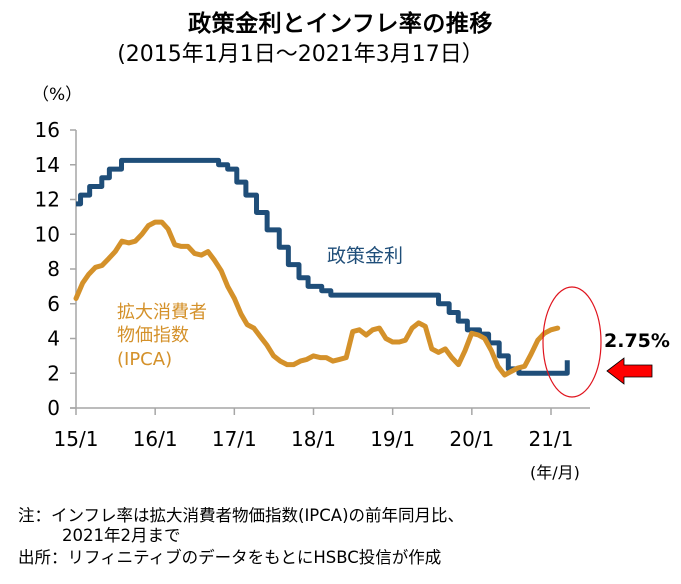  Describe the element at coordinates (637, 341) in the screenshot. I see `callout-label: 2.75%` at that location.